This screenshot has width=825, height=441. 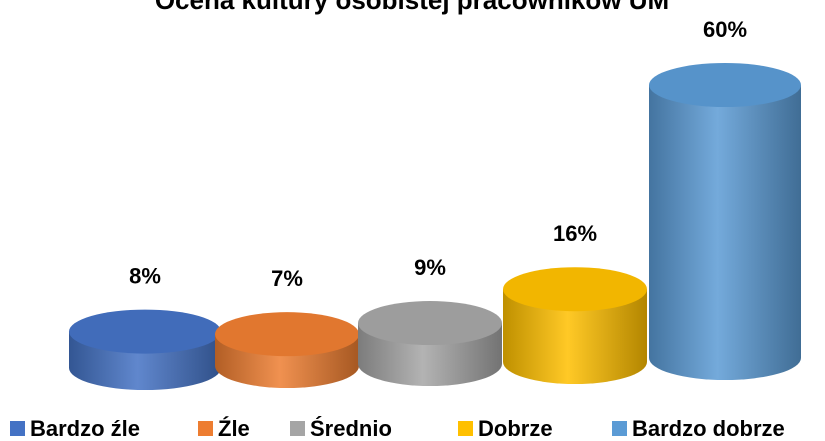 I want to click on legend-label: Dobrze, so click(x=515, y=428).